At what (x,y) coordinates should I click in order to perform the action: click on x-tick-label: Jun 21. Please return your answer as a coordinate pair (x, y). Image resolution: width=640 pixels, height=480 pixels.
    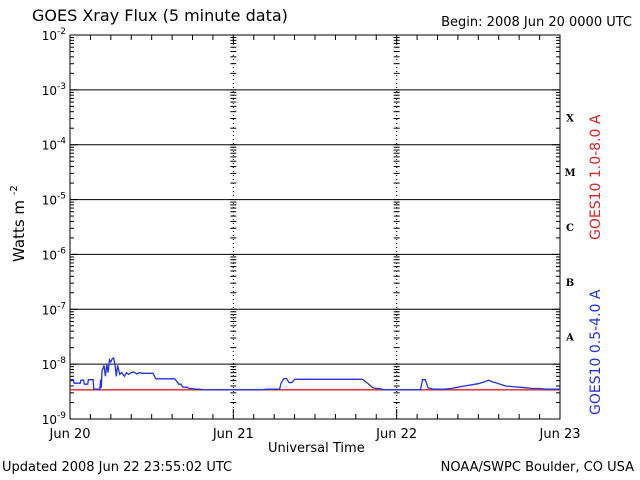
    Looking at the image, I should click on (233, 434).